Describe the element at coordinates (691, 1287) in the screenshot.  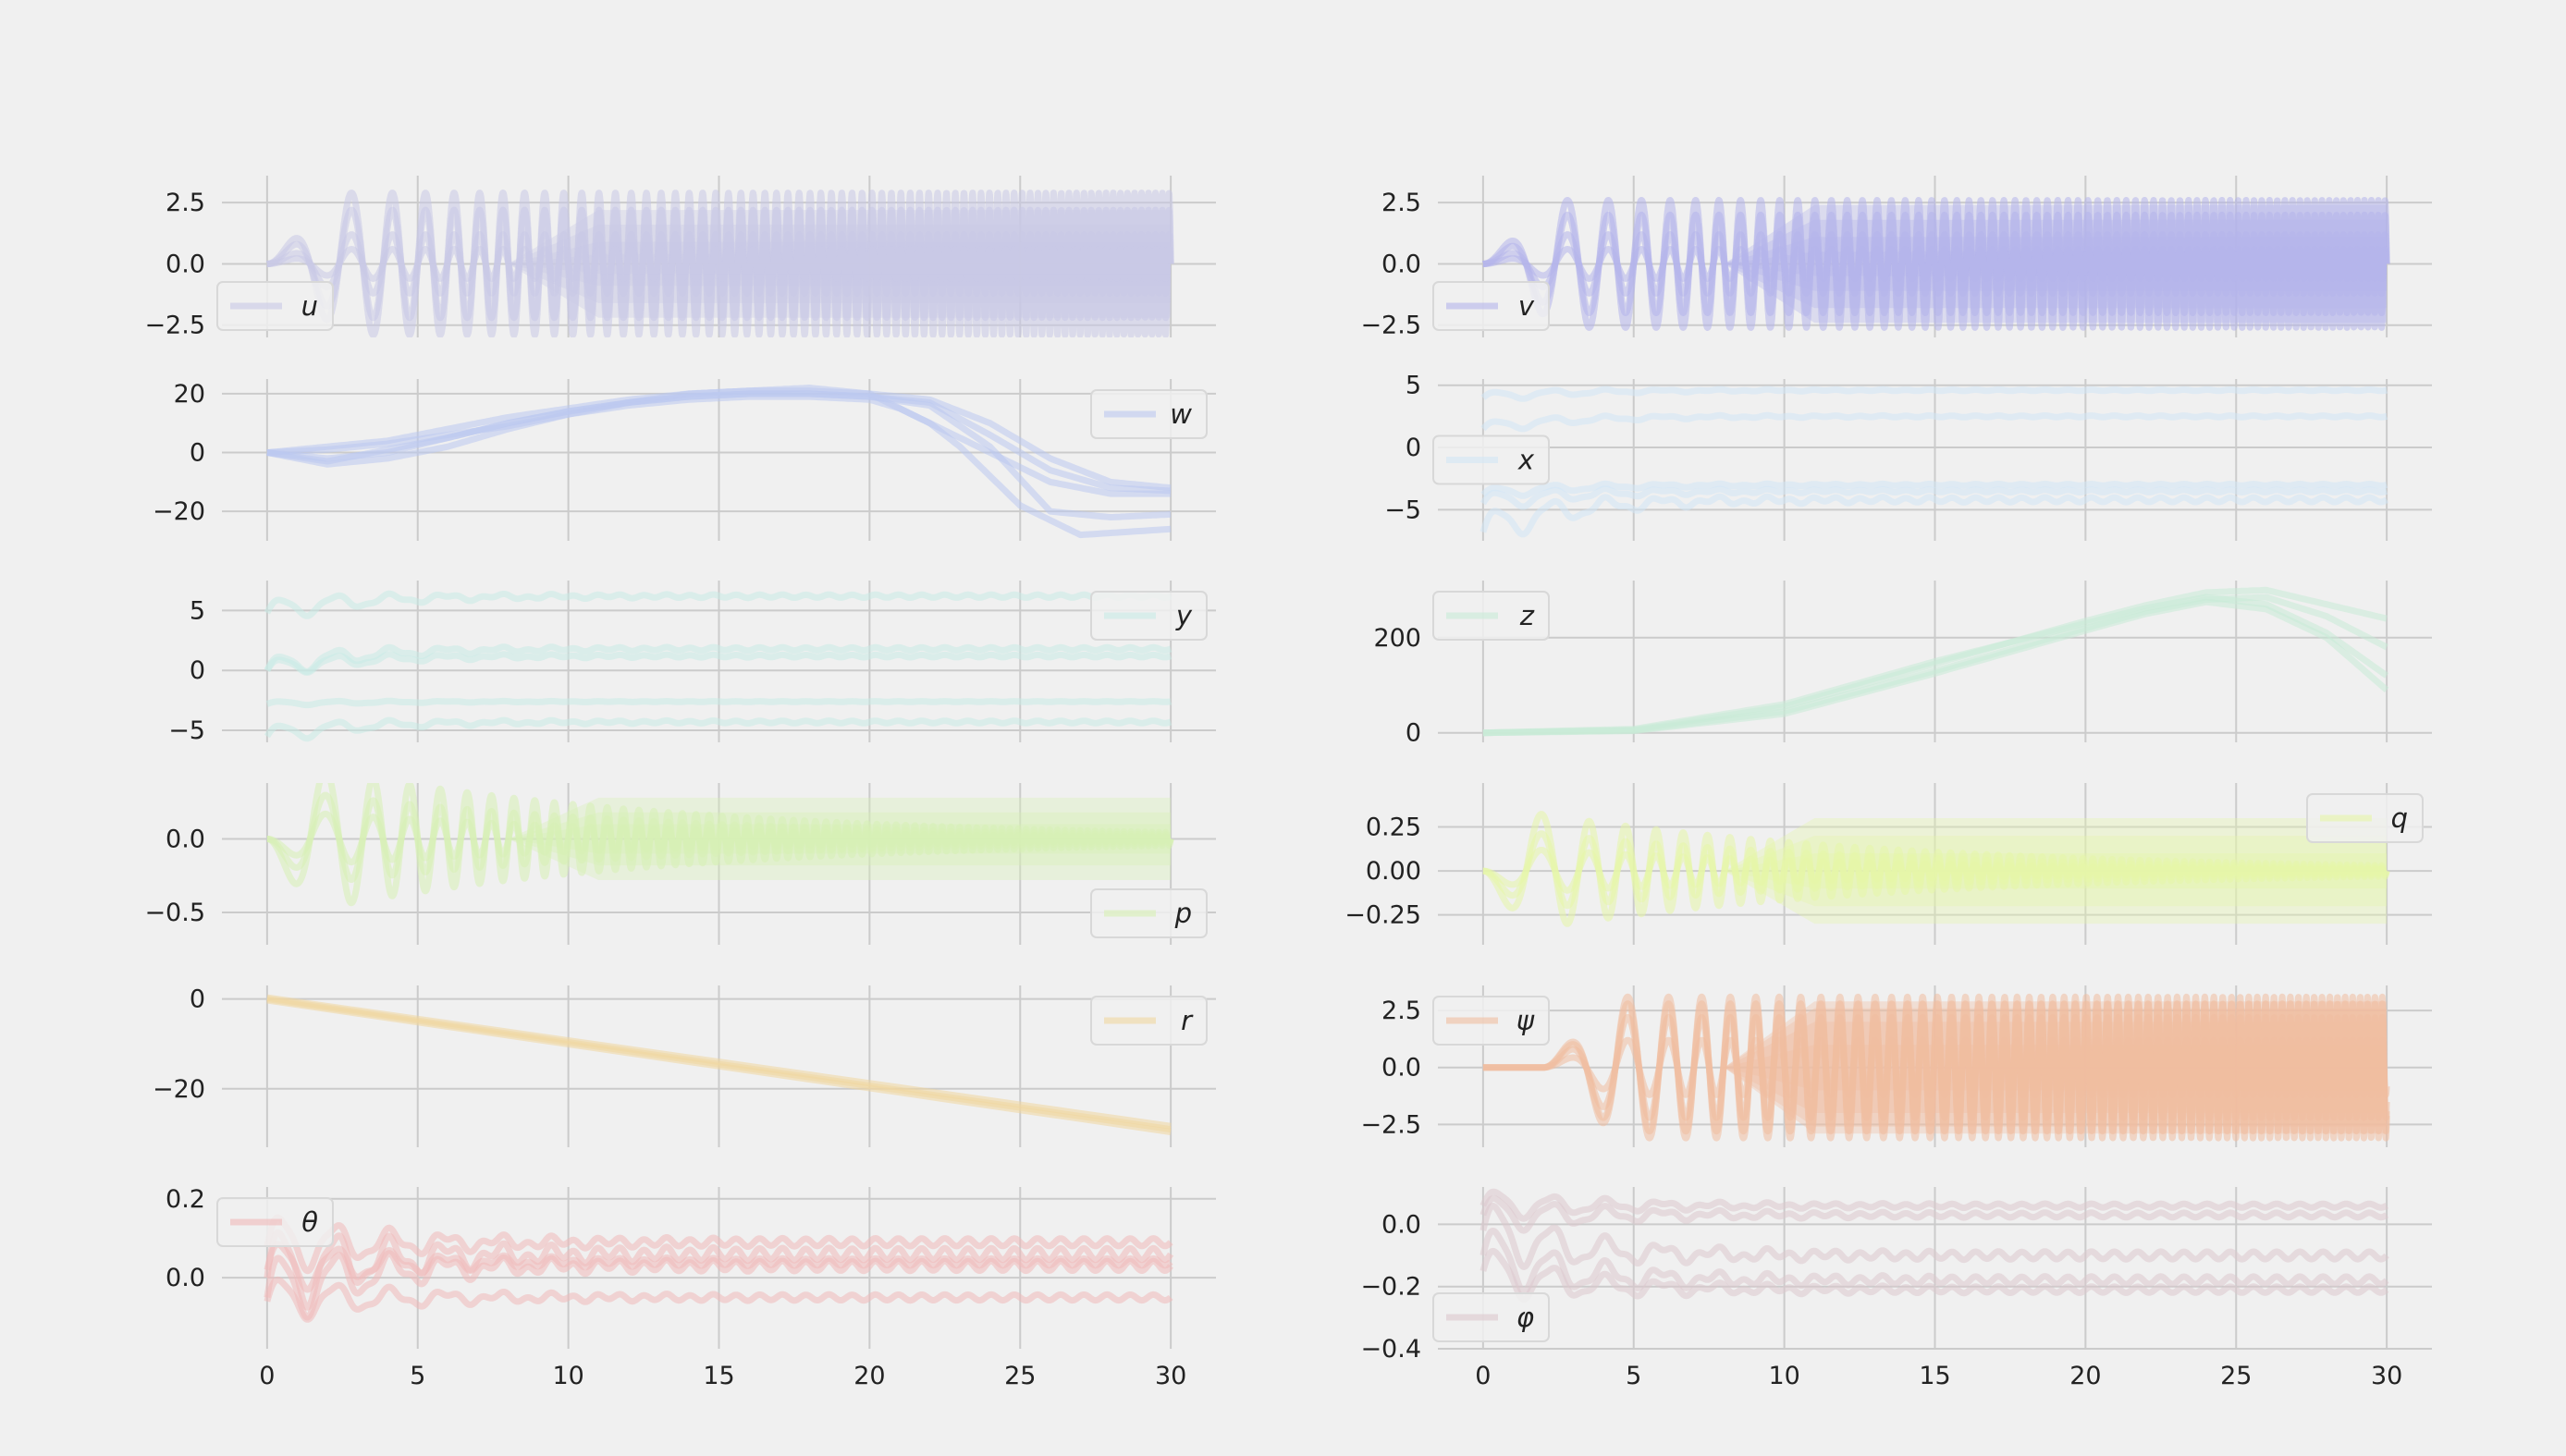
I see `subplot-11: 0.2 0.0 0 5 10 15 20 25 30 θ` at that location.